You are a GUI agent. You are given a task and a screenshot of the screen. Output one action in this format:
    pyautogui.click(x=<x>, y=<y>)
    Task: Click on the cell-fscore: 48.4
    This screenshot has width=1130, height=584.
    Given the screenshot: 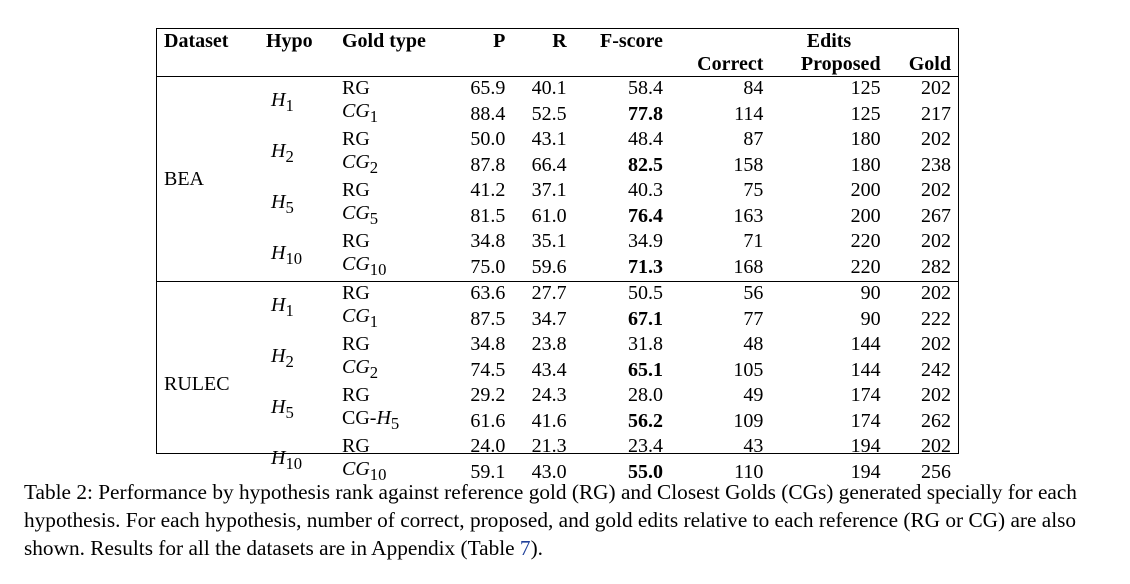 What is the action you would take?
    pyautogui.click(x=645, y=139)
    